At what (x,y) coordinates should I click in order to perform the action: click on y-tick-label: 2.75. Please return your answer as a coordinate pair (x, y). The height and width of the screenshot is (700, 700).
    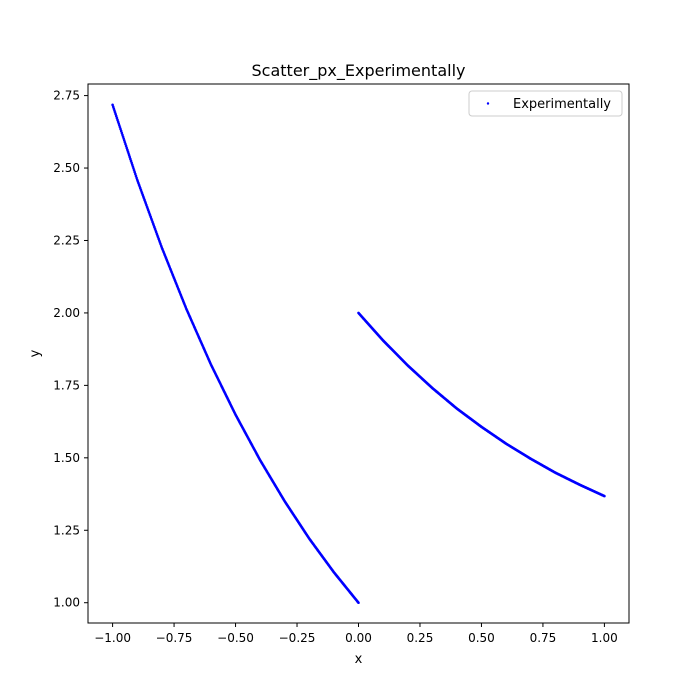
    Looking at the image, I should click on (66, 96).